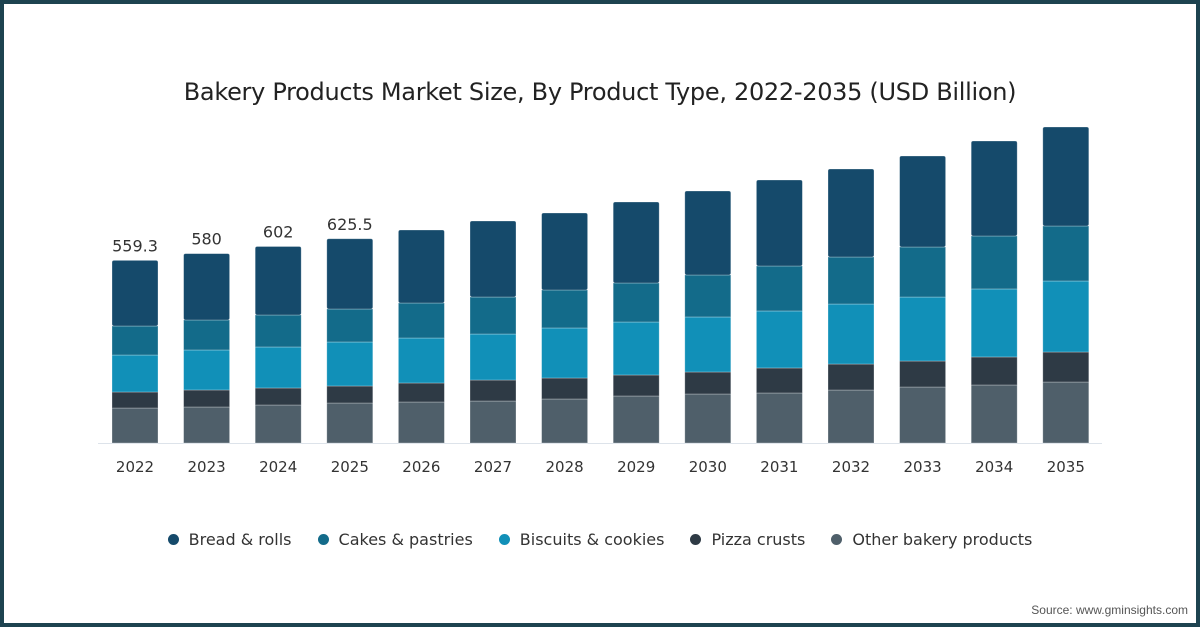 Image resolution: width=1200 pixels, height=627 pixels. I want to click on bar-segment-cakes-pastries-2027, so click(493, 315).